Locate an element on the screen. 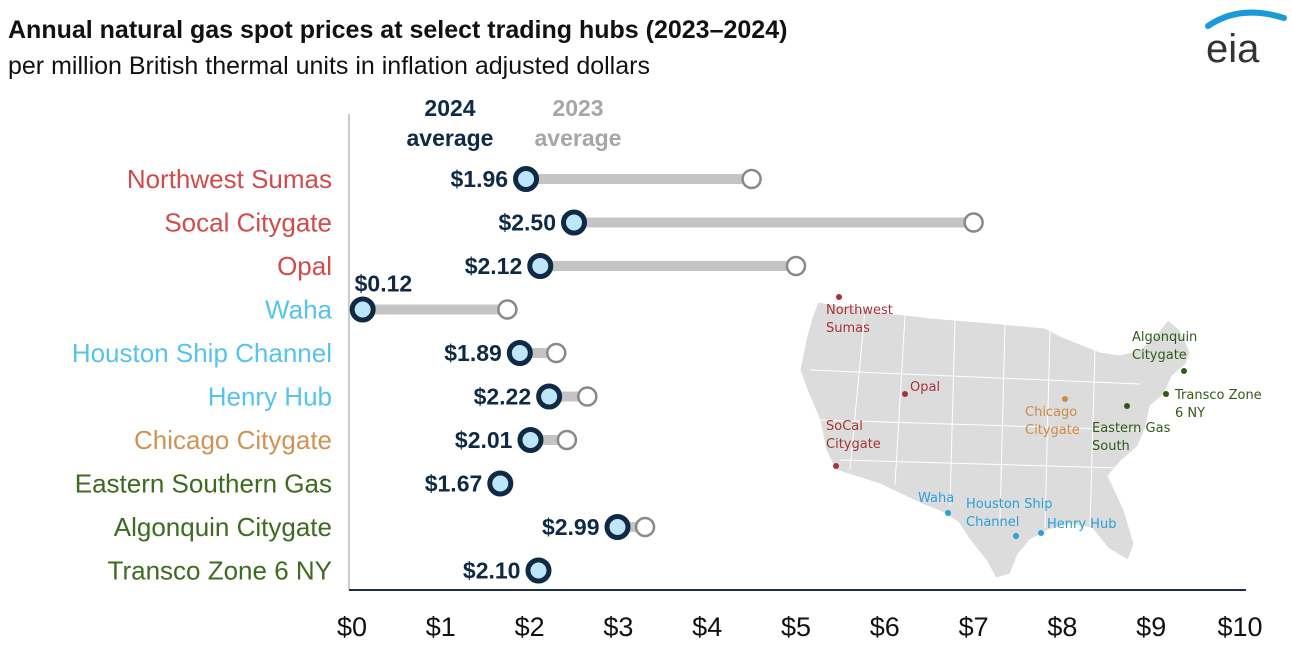 The image size is (1292, 646). us-map-land is located at coordinates (995, 440).